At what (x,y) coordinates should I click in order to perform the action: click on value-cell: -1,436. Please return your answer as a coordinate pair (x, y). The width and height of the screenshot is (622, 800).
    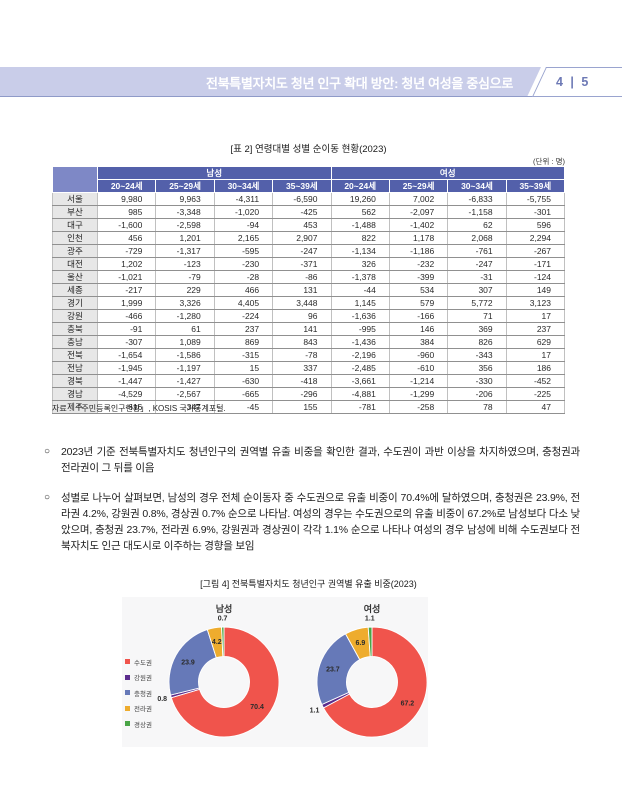
    Looking at the image, I should click on (360, 342).